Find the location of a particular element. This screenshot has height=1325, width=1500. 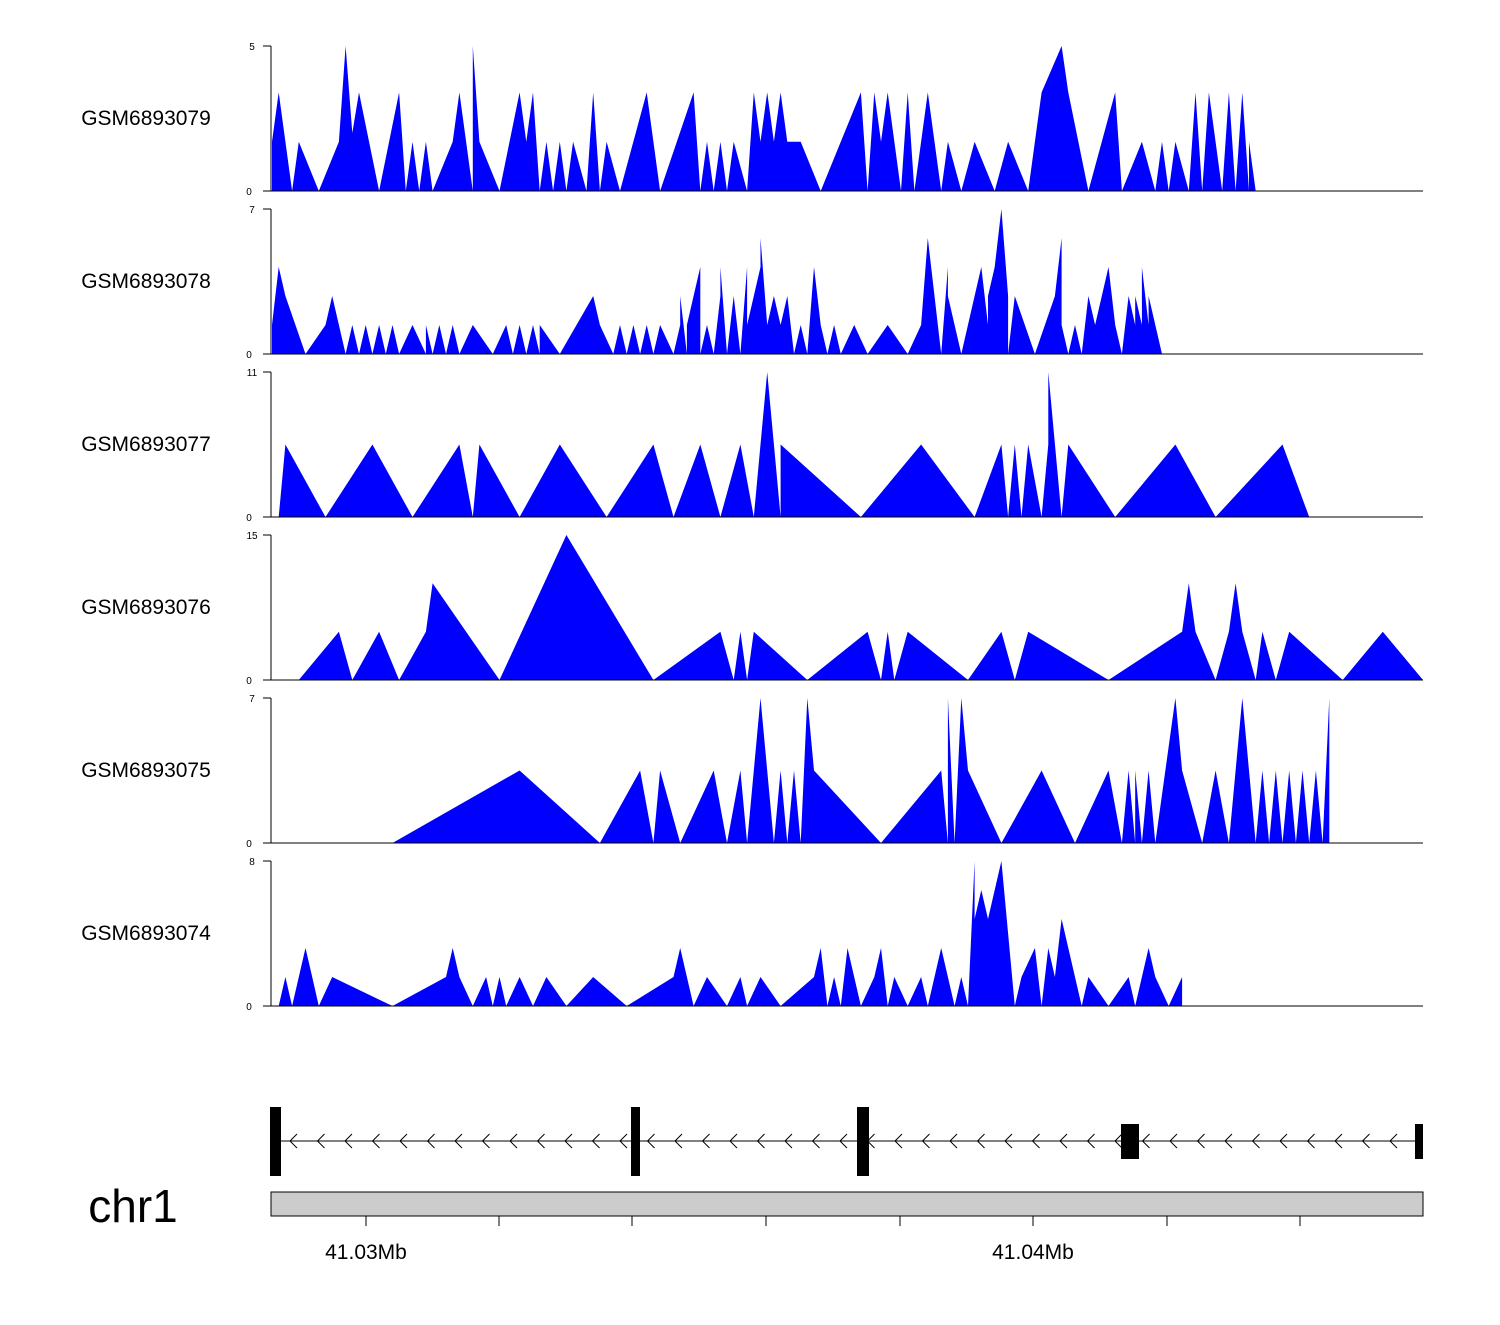

track-label: GSM6893076 is located at coordinates (146, 607).